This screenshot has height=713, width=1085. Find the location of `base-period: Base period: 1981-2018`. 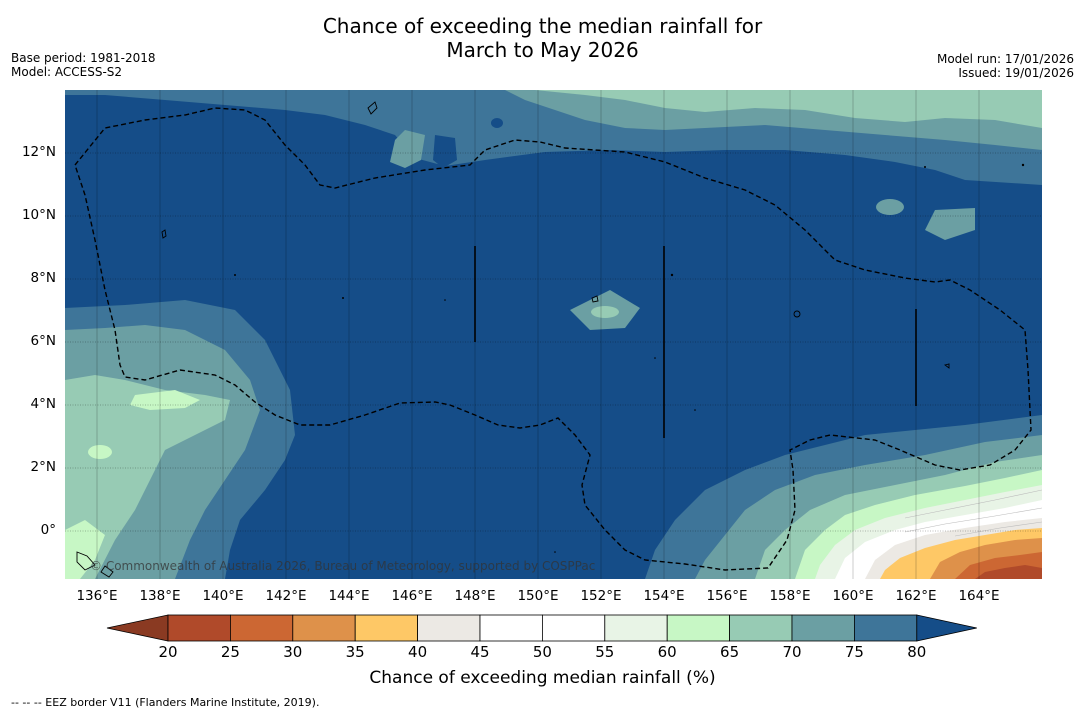

base-period: Base period: 1981-2018 is located at coordinates (83, 58).